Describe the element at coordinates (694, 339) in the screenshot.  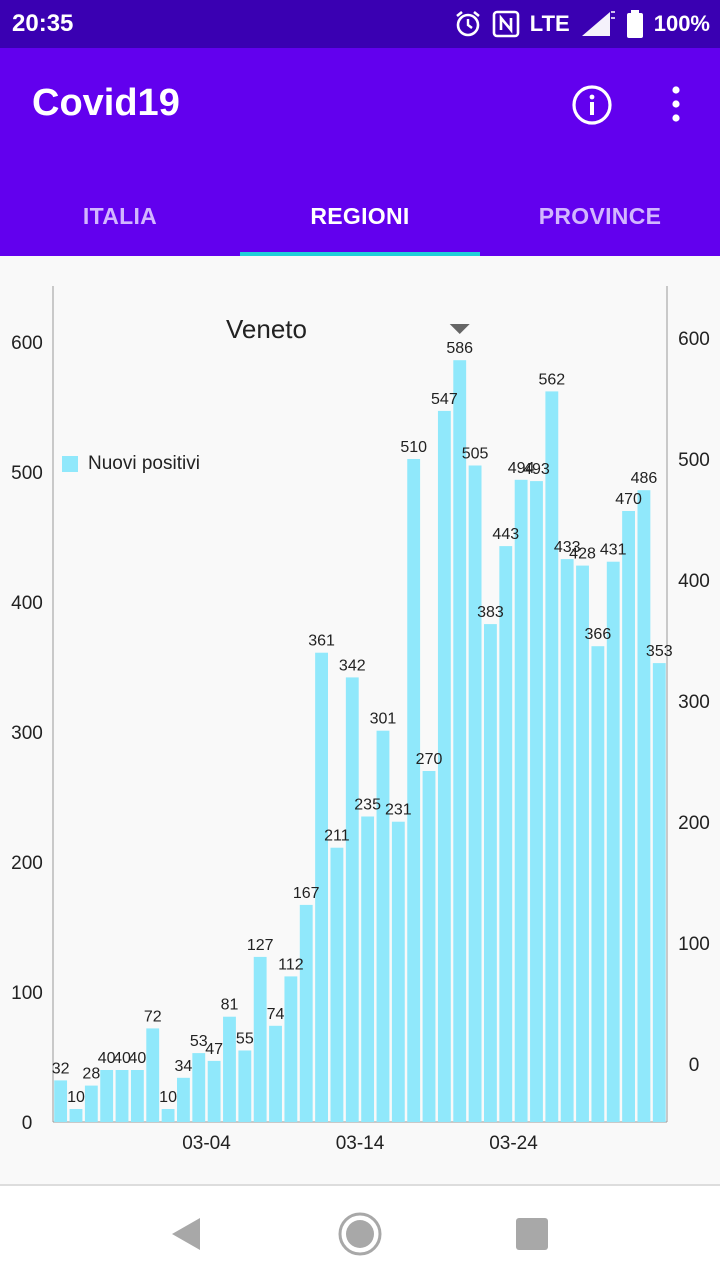
I see `y-right-tick-label: 600` at that location.